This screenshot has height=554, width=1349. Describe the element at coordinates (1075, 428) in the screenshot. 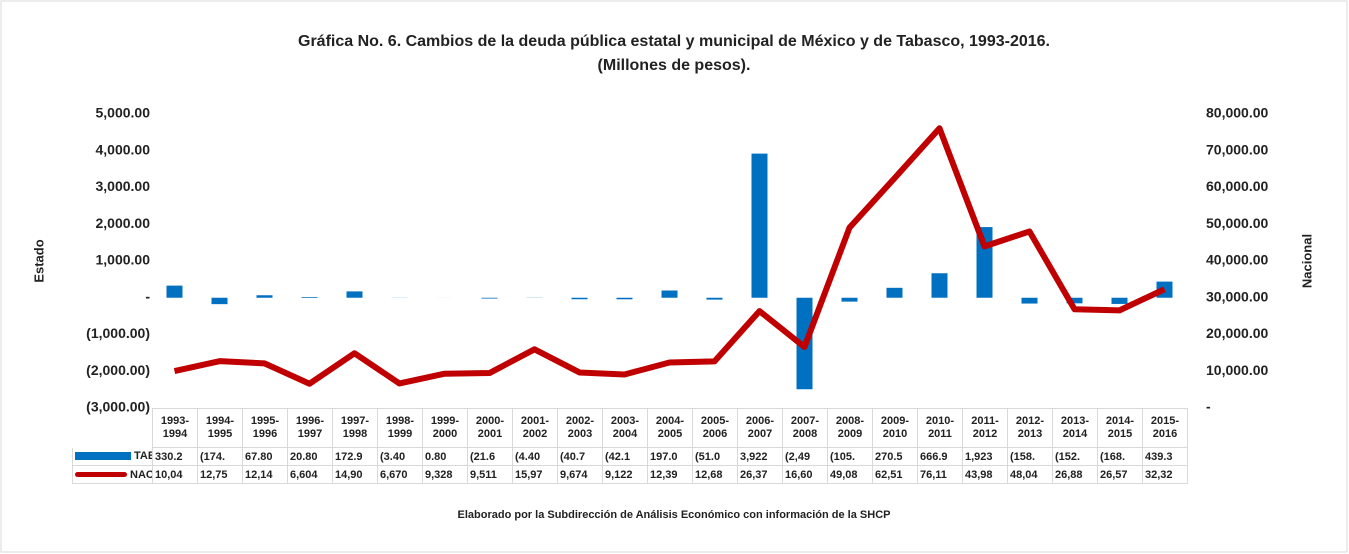

I see `category-label: 2013-2014` at that location.